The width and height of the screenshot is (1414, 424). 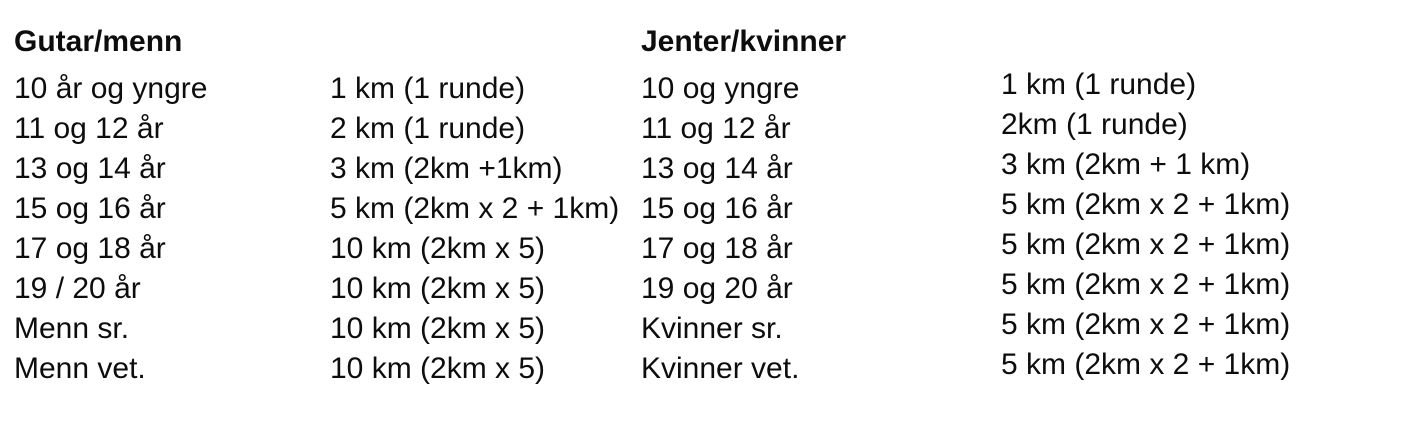 I want to click on men-age-category: 10 år og yngre, so click(x=111, y=88).